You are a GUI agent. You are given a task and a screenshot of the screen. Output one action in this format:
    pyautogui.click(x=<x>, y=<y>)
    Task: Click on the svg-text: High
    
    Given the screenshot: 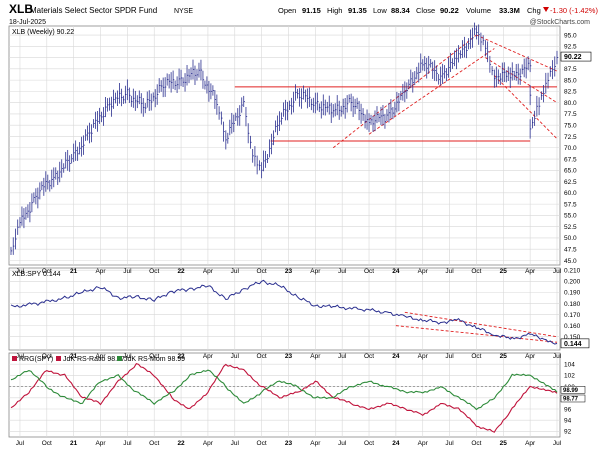 What is the action you would take?
    pyautogui.click(x=334, y=10)
    